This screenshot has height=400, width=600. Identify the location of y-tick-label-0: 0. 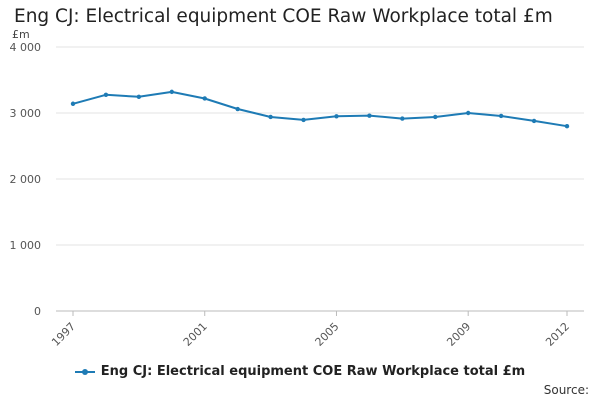
(37, 311).